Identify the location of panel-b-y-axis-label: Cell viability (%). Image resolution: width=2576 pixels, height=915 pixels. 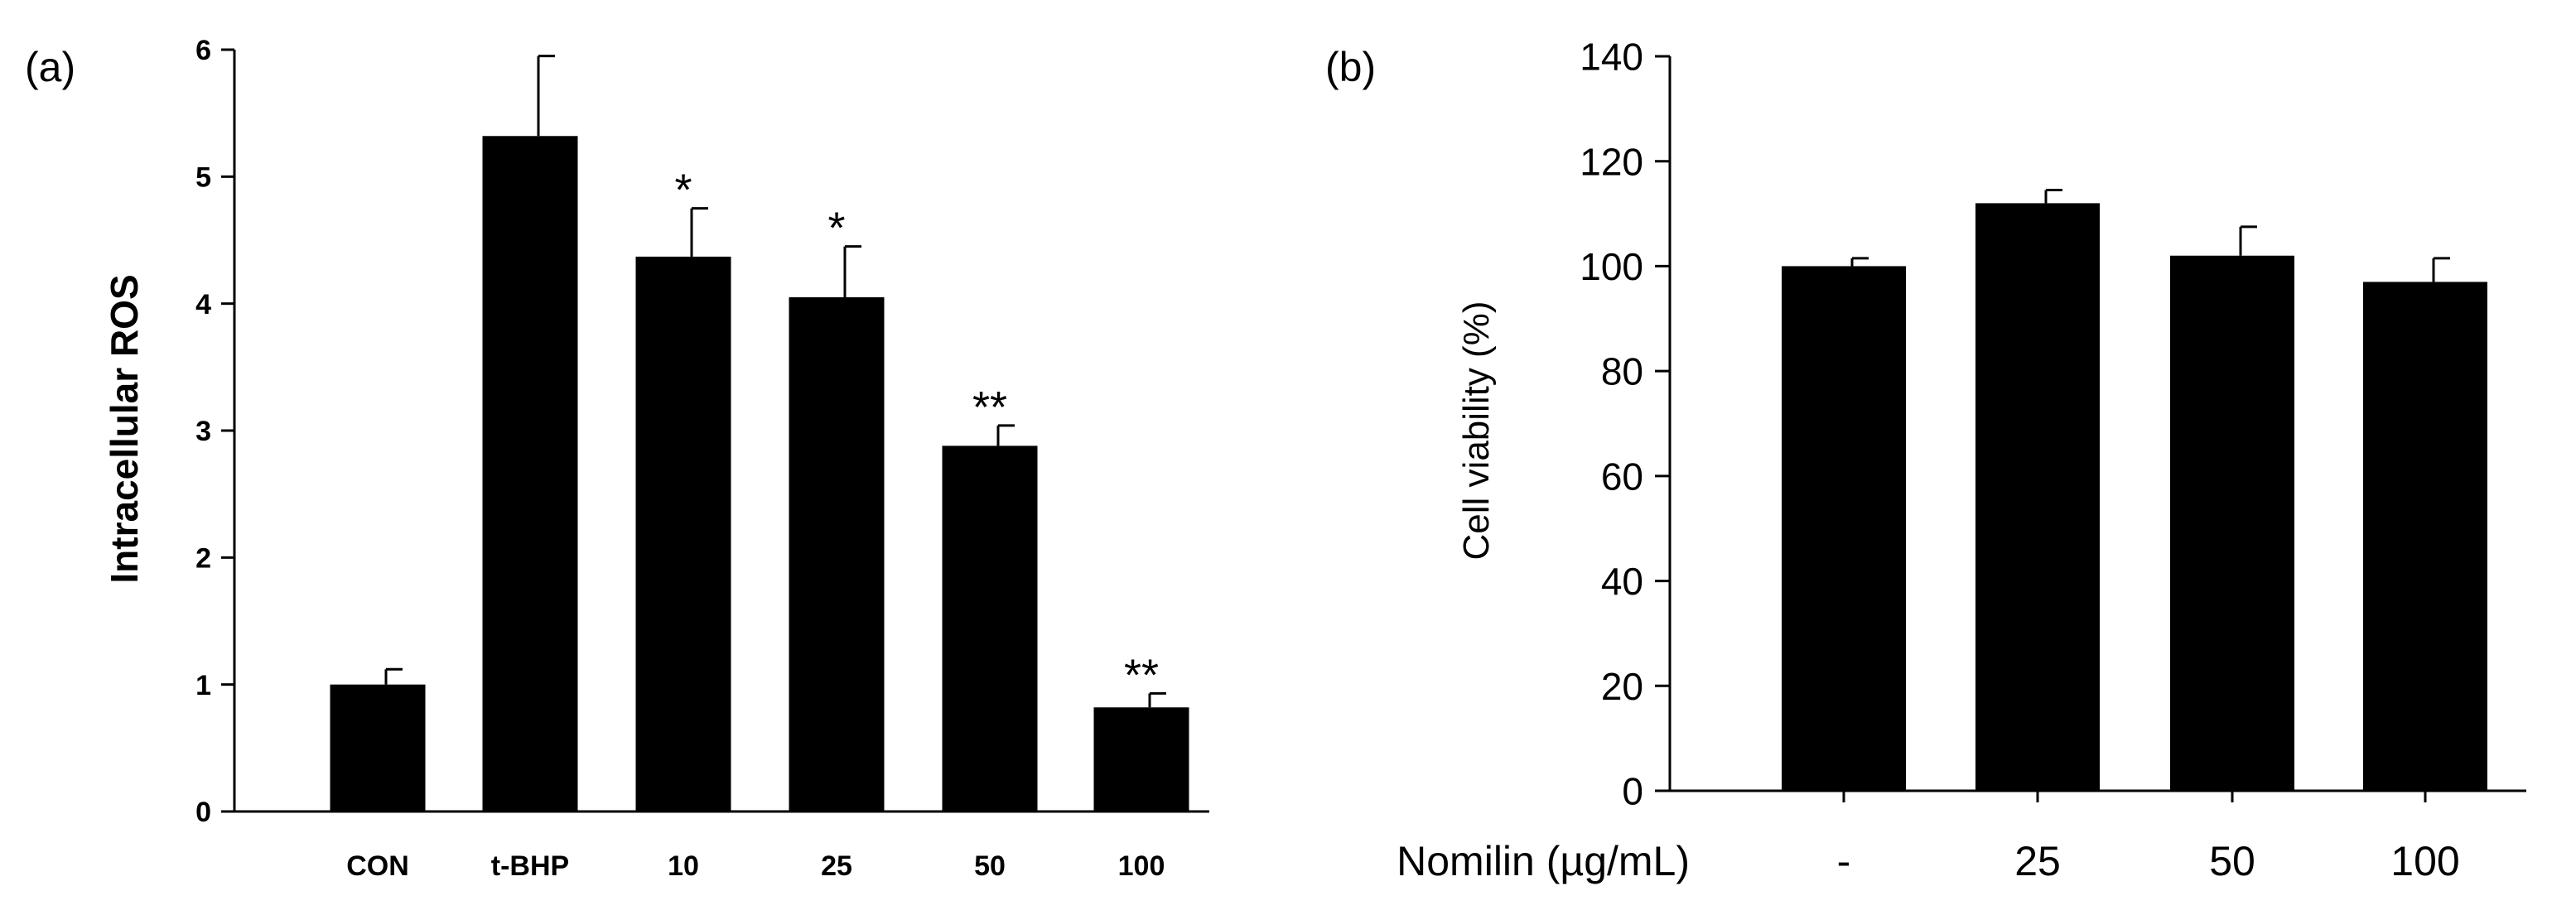
(1476, 431).